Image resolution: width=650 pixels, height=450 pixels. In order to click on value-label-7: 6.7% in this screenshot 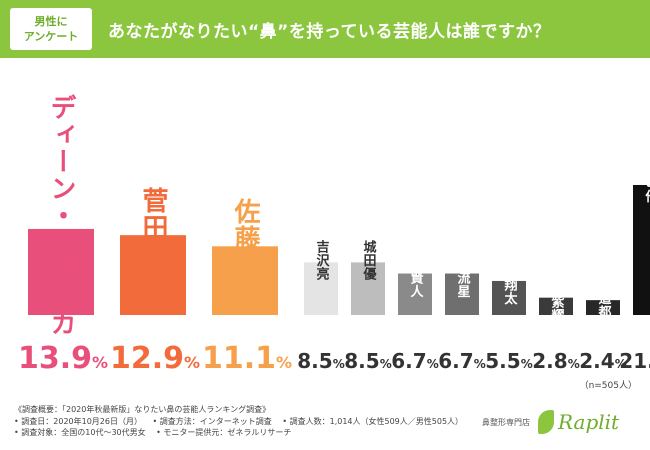, I will do `click(461, 361)`.